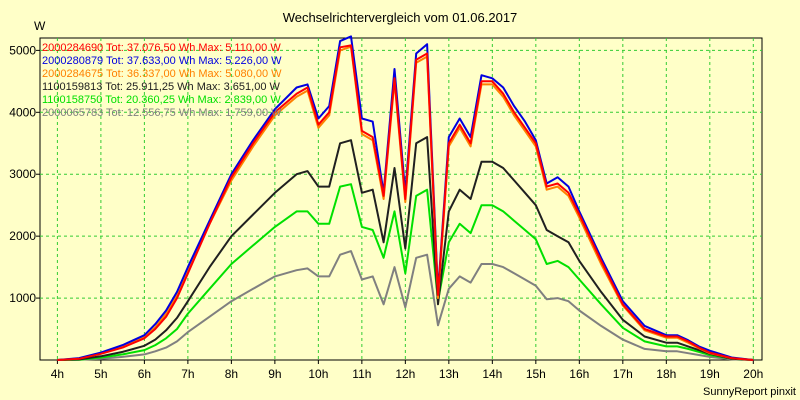 The image size is (800, 400). What do you see at coordinates (749, 392) in the screenshot?
I see `footer-credit: SunnyReport pinxit` at bounding box center [749, 392].